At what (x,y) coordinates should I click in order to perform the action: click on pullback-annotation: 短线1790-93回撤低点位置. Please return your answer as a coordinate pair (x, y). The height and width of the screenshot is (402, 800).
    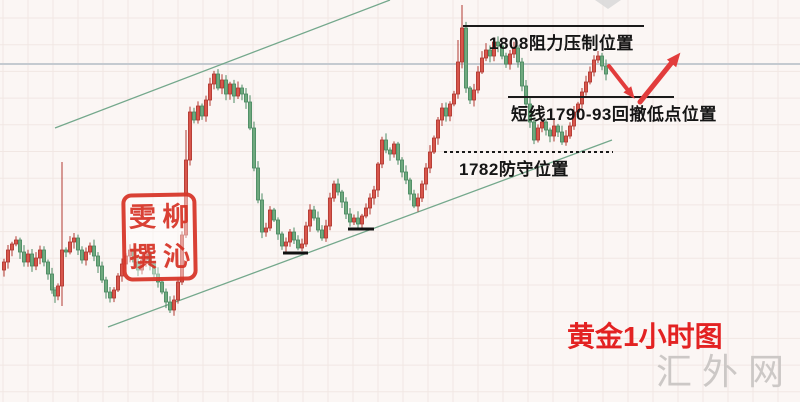
    Looking at the image, I should click on (614, 114).